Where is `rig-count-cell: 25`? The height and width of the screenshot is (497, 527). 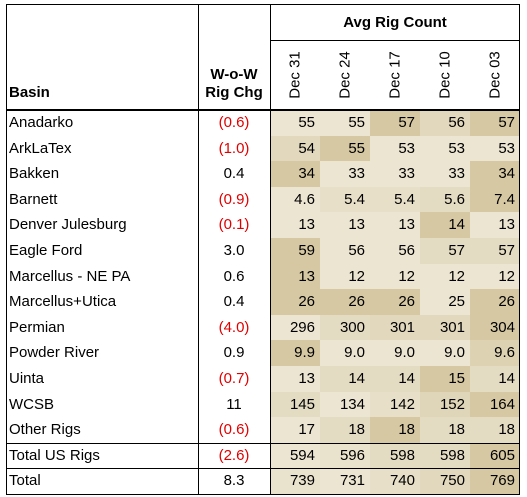 rig-count-cell: 25 is located at coordinates (445, 302).